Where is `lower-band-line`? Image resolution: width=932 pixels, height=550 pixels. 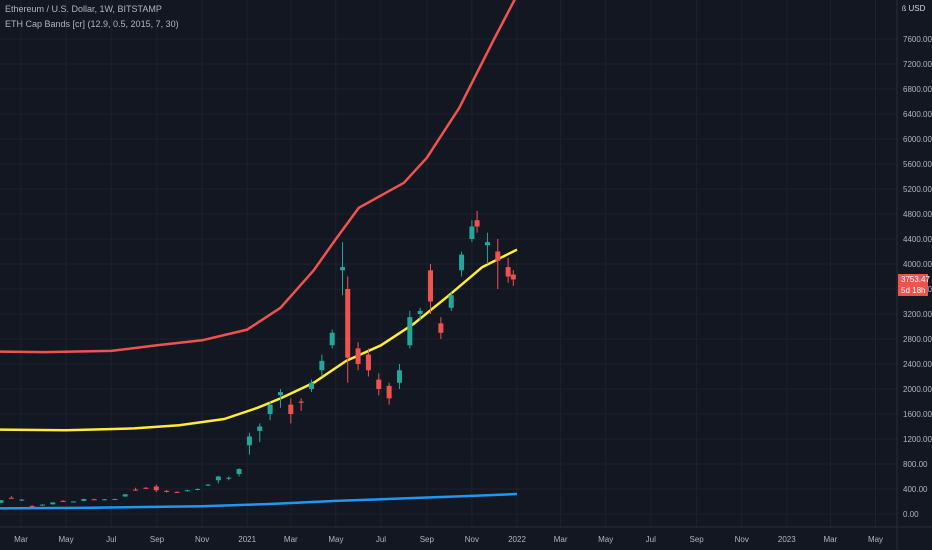 lower-band-line is located at coordinates (259, 501).